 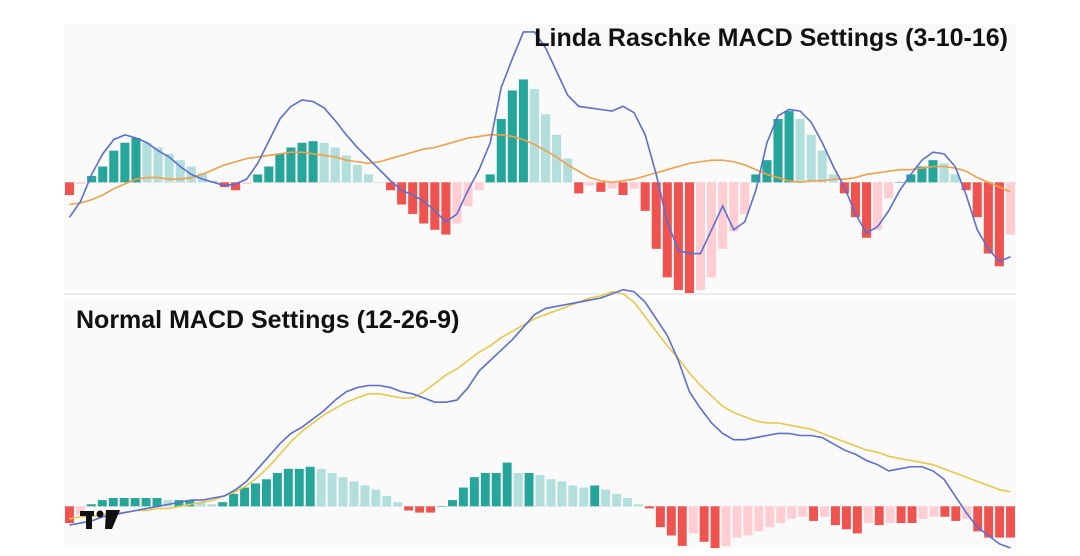 I want to click on raschke-chart-title: Linda Raschke MACD Settings (3-10-16), so click(x=771, y=38).